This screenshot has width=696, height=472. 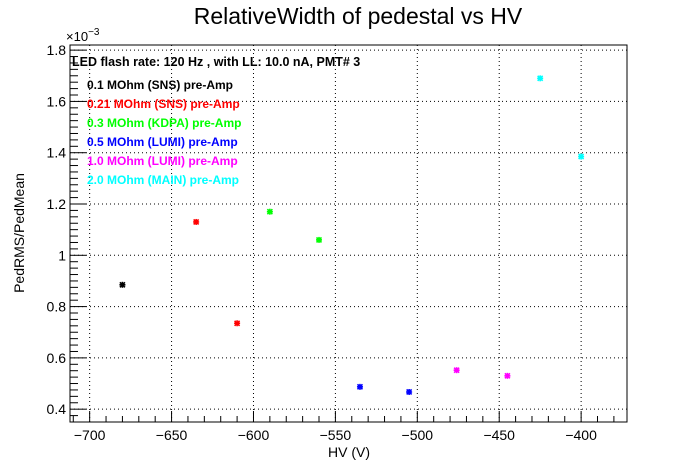 I want to click on y-tick-label: 1, so click(x=62, y=255).